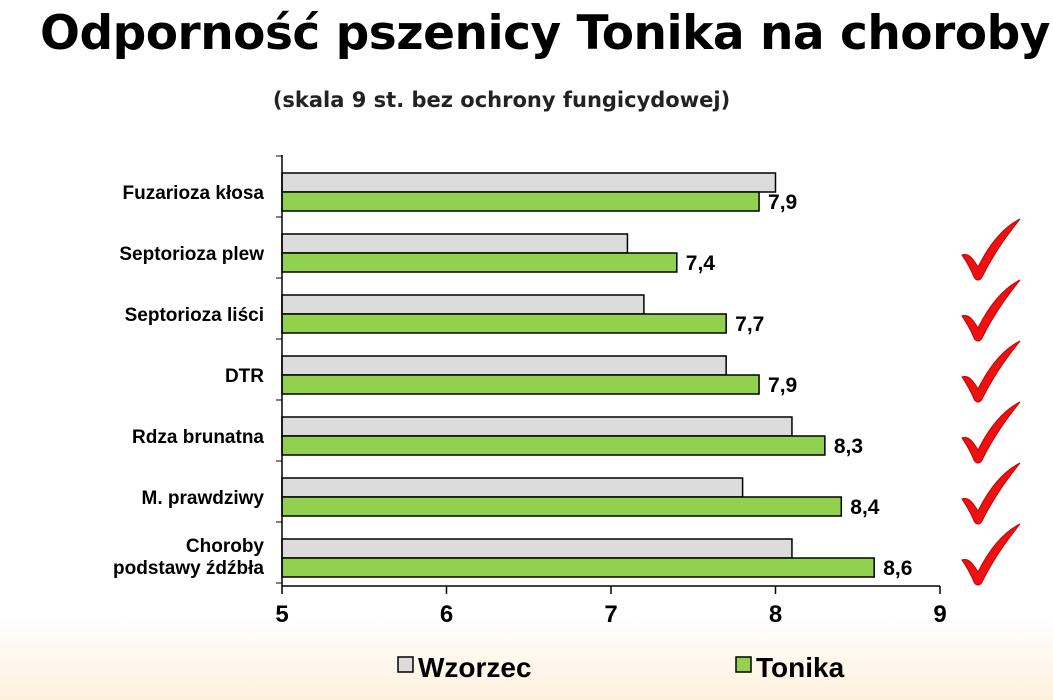 This screenshot has height=700, width=1053. Describe the element at coordinates (545, 33) in the screenshot. I see `page-title: Odporność pszenicy Tonika na choroby` at that location.